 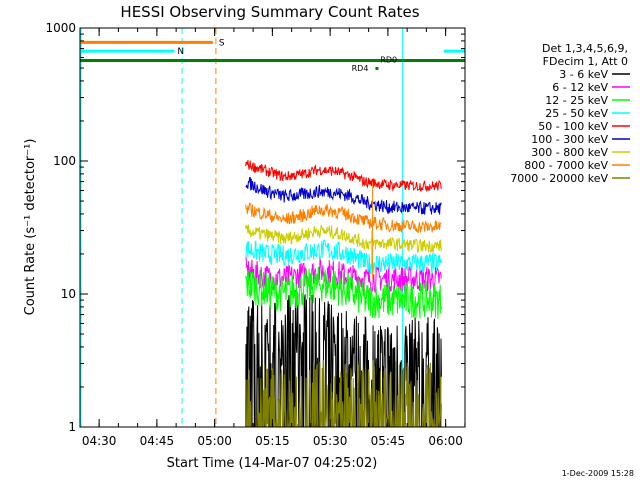 I want to click on x-axis-label: Start Time (14-Mar-07 04:25:02), so click(x=272, y=463).